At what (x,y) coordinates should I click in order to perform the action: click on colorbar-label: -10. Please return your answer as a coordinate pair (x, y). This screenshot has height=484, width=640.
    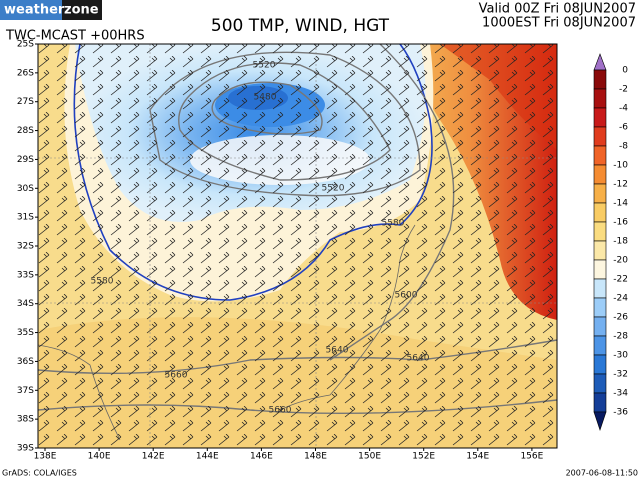
    Looking at the image, I should click on (620, 166).